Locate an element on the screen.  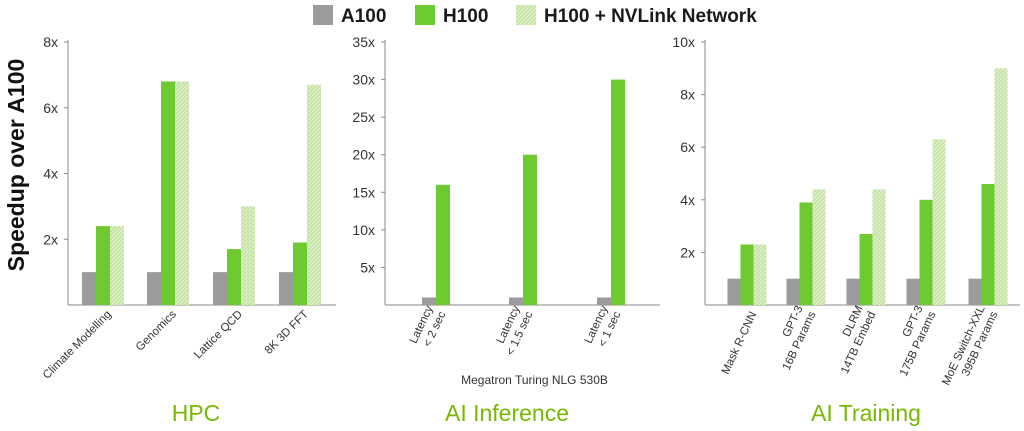
category-label-line: 8K 3D FFT is located at coordinates (287, 332).